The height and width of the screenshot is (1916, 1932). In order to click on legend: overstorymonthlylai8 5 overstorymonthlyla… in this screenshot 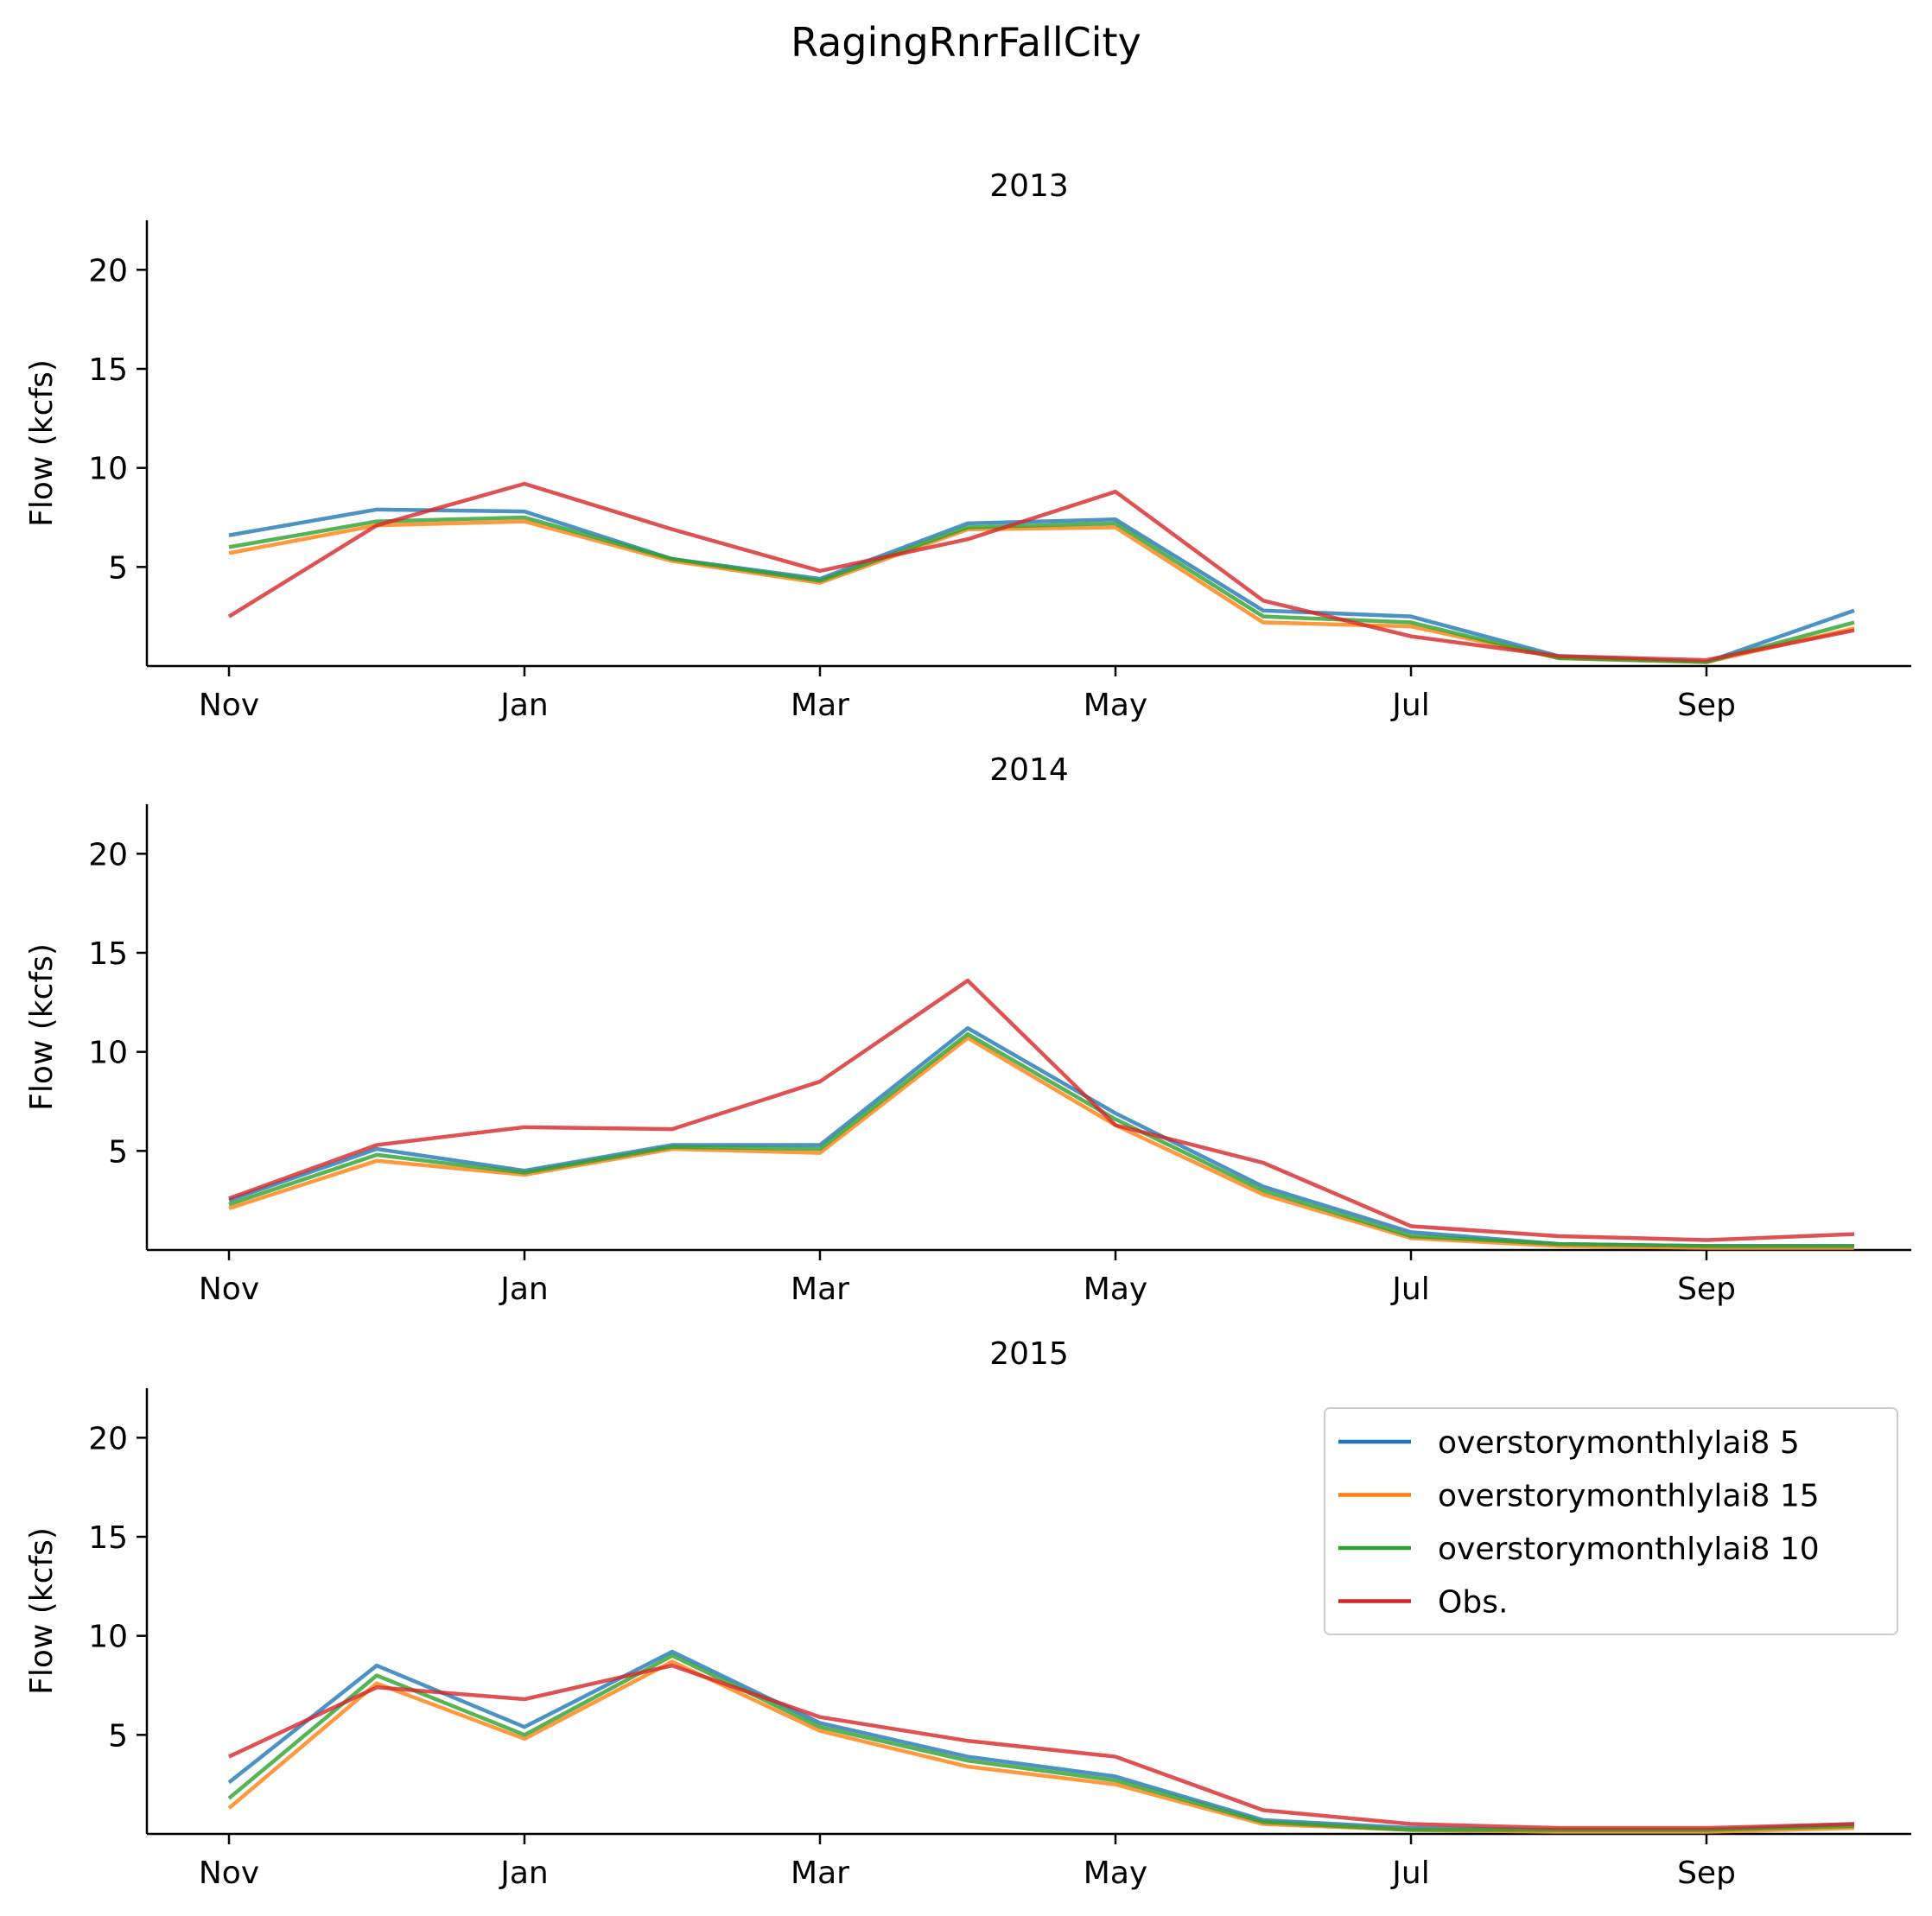, I will do `click(1611, 1521)`.